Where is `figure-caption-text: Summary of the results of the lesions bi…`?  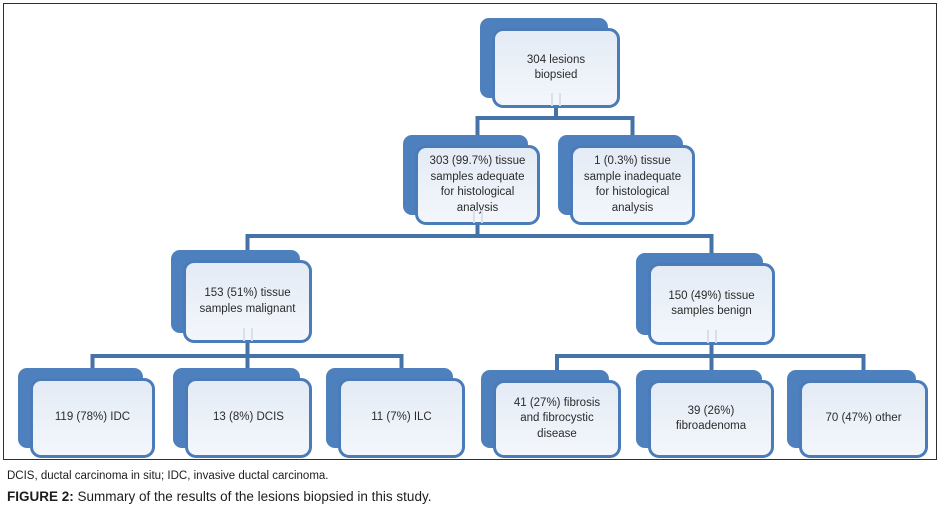
figure-caption-text: Summary of the results of the lesions bi… is located at coordinates (254, 496).